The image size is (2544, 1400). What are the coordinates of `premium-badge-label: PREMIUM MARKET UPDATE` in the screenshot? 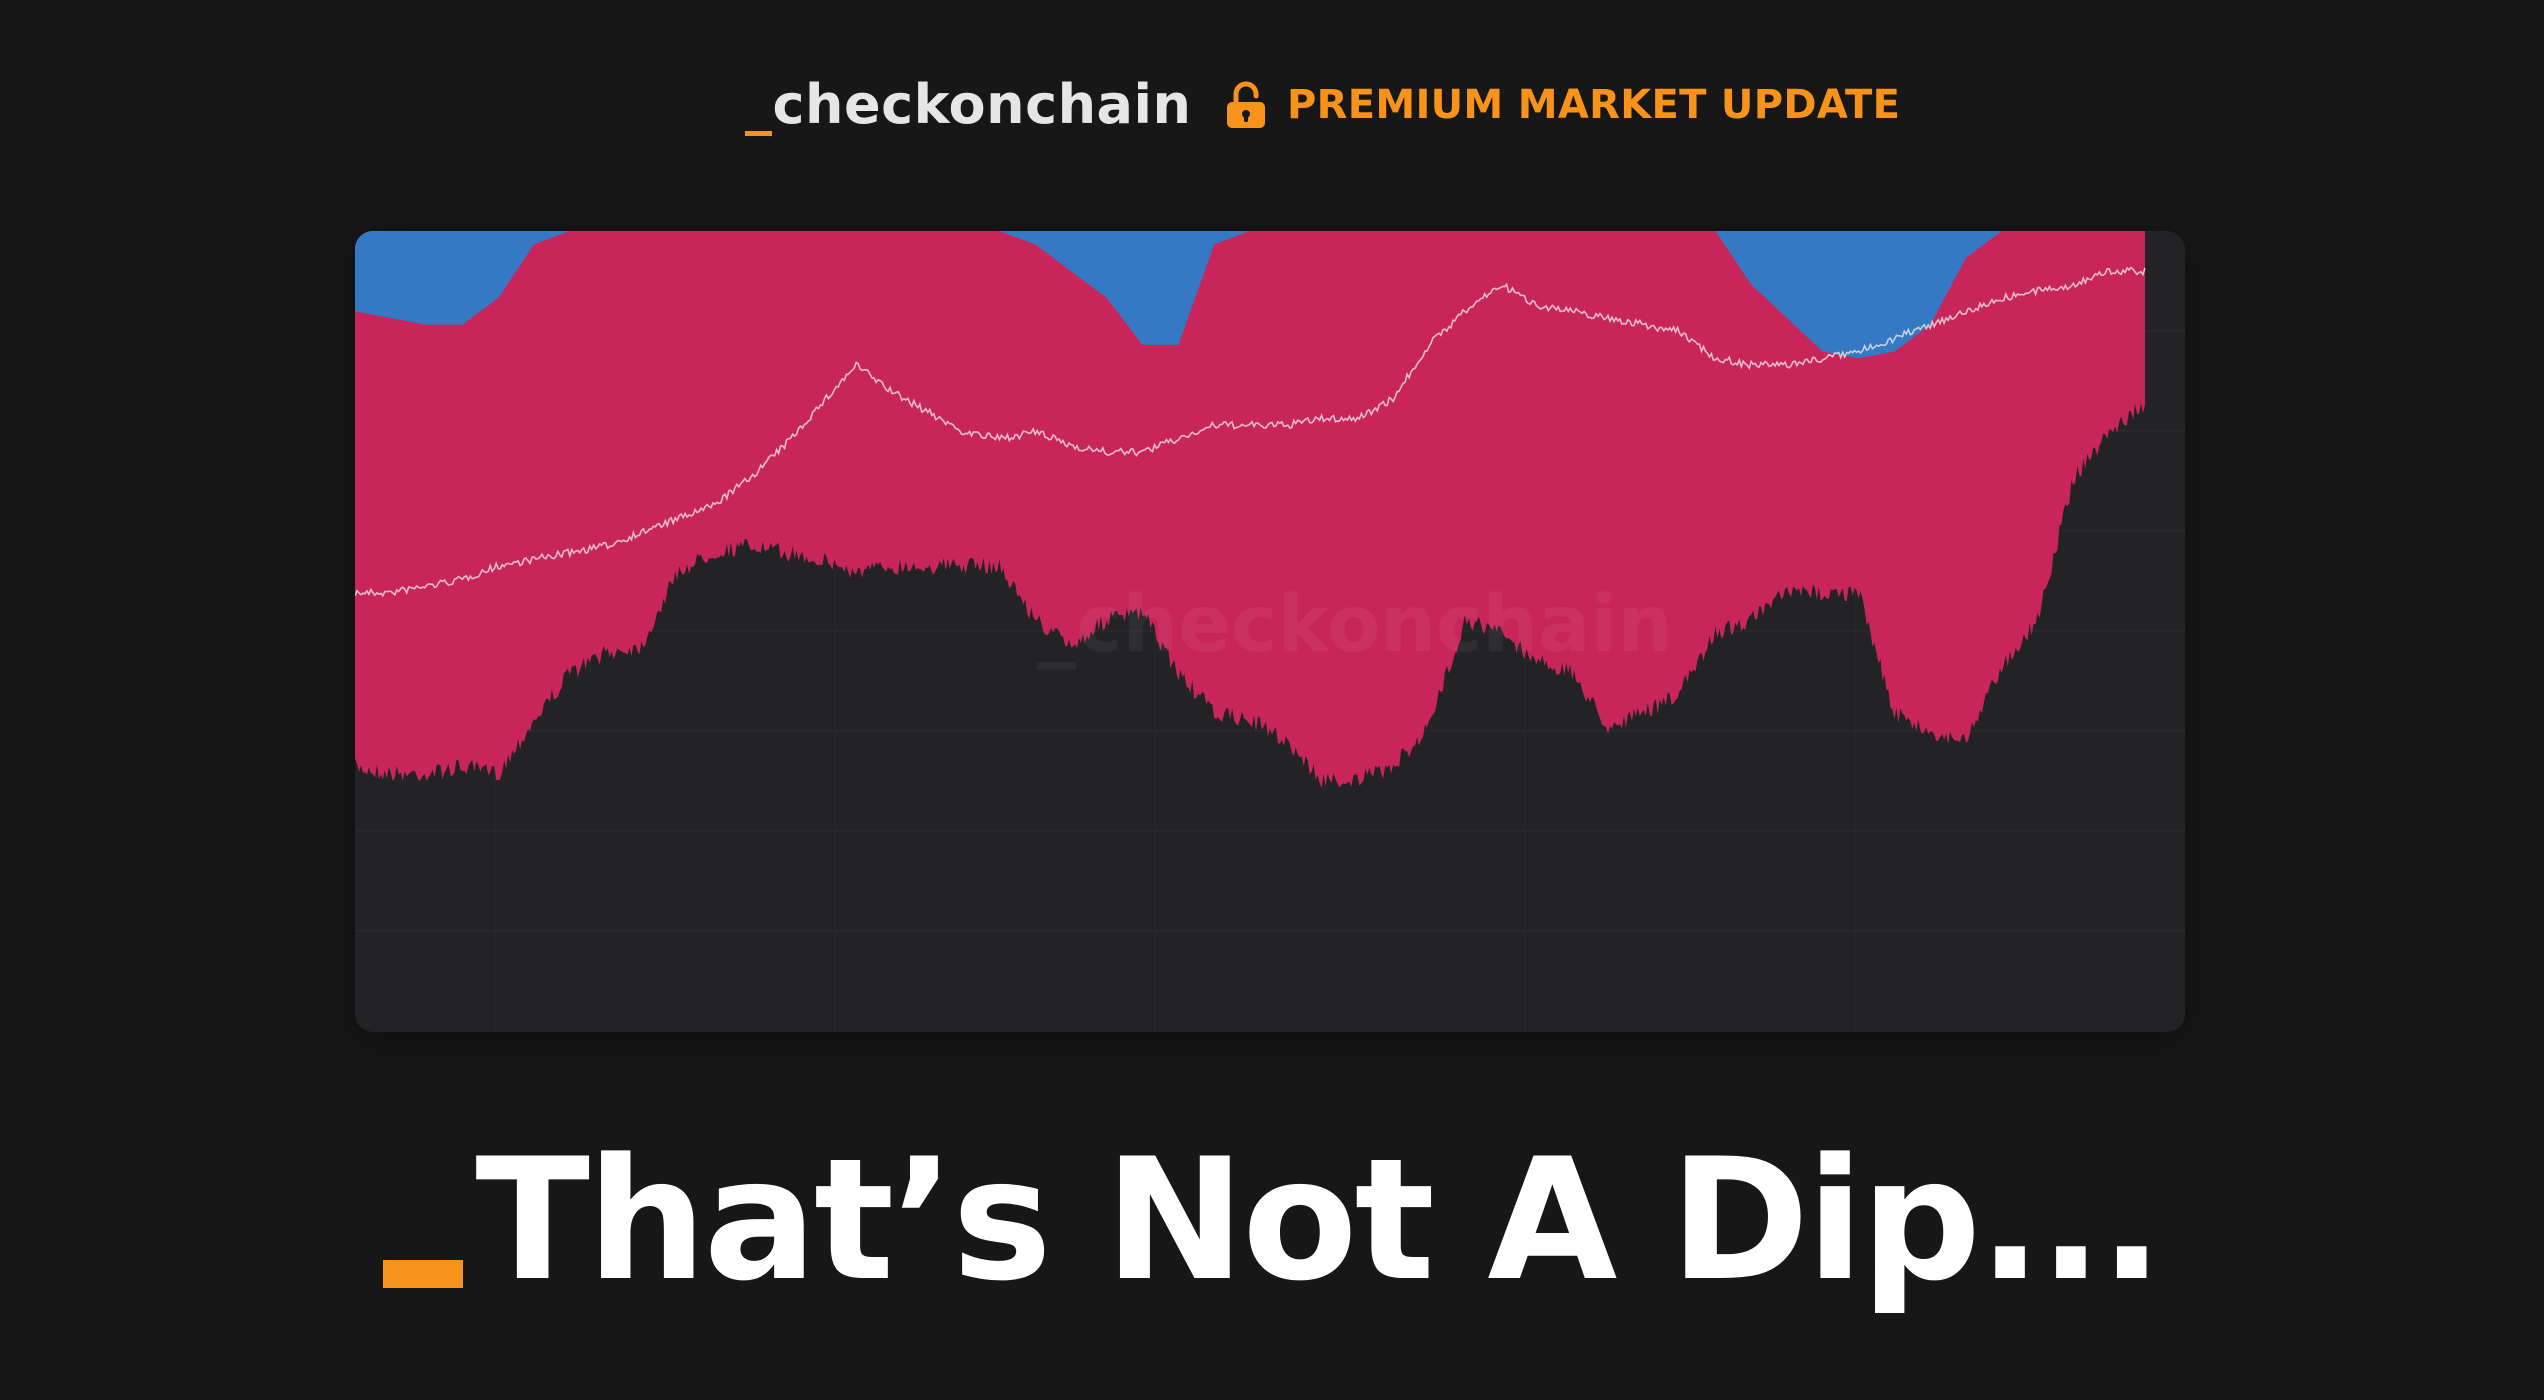 It's located at (1594, 105).